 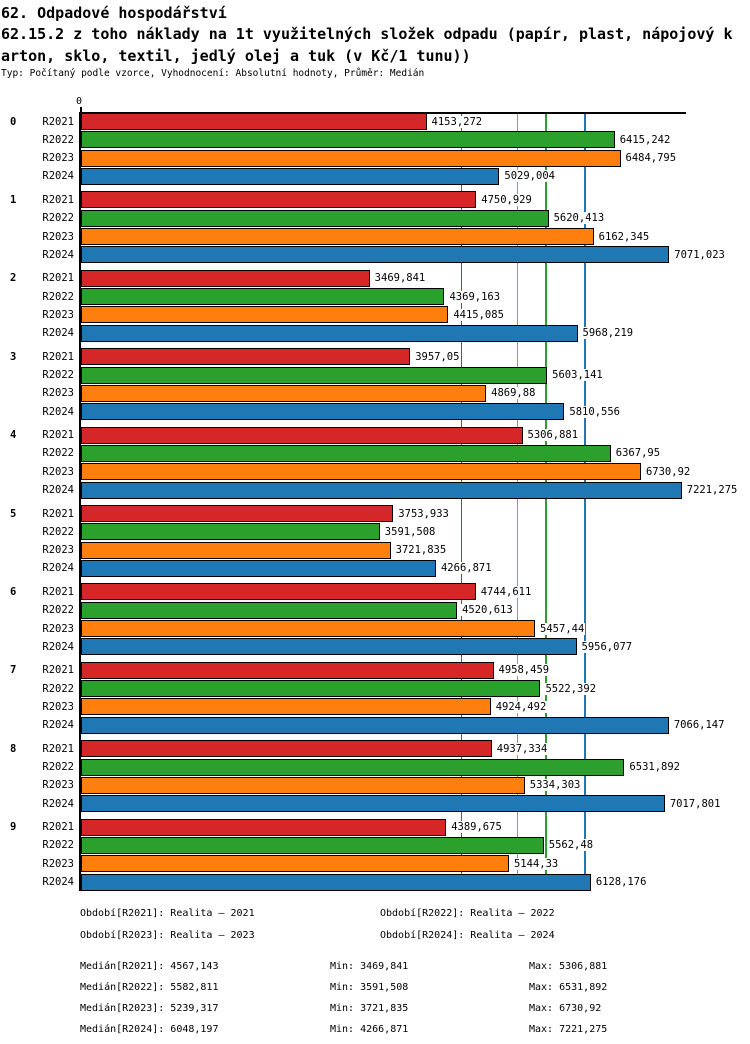 I want to click on bar-value-r2021-group-6: 4744,611, so click(x=506, y=591).